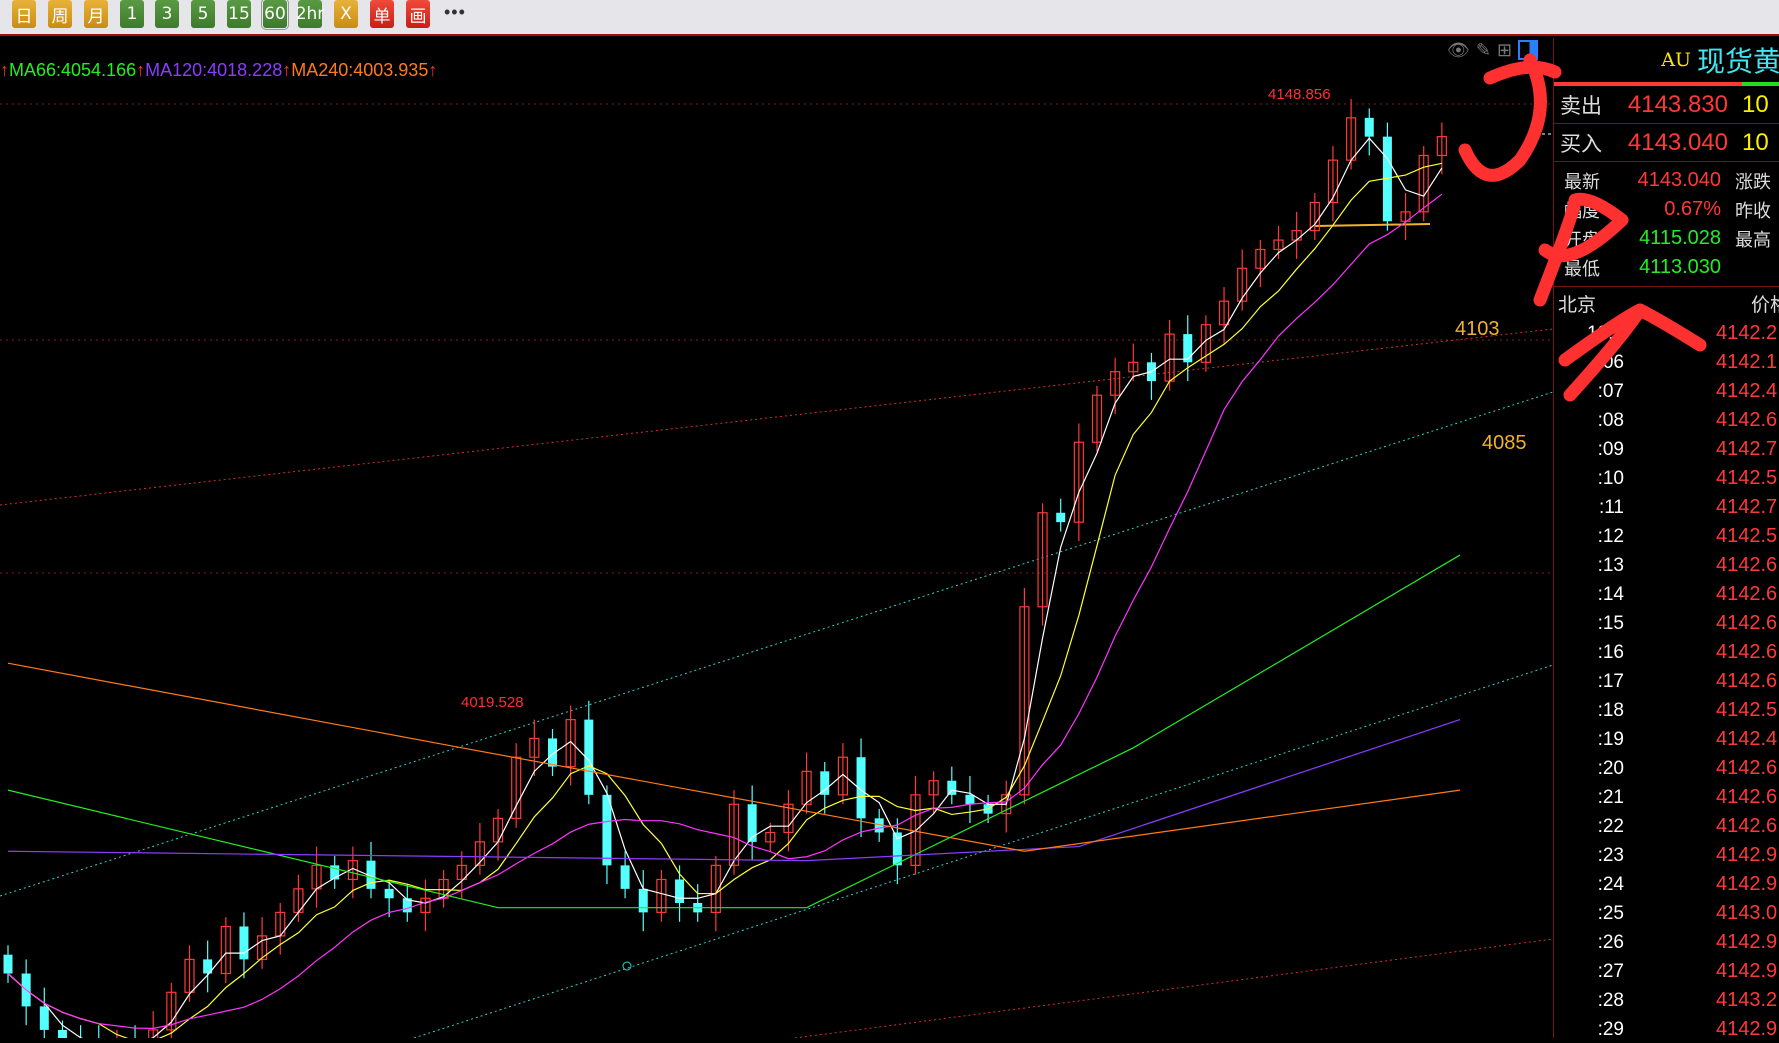 The image size is (1779, 1043). What do you see at coordinates (96, 14) in the screenshot?
I see `period-button-月: 月` at bounding box center [96, 14].